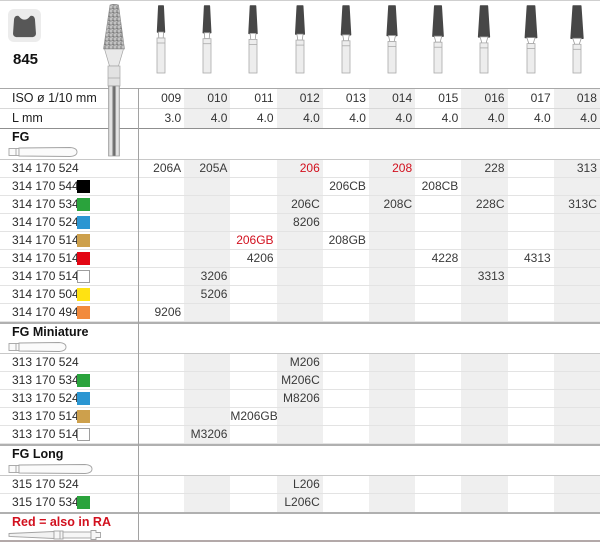 The height and width of the screenshot is (546, 600). I want to click on table-row: 314 170 524 8206, so click(300, 223).